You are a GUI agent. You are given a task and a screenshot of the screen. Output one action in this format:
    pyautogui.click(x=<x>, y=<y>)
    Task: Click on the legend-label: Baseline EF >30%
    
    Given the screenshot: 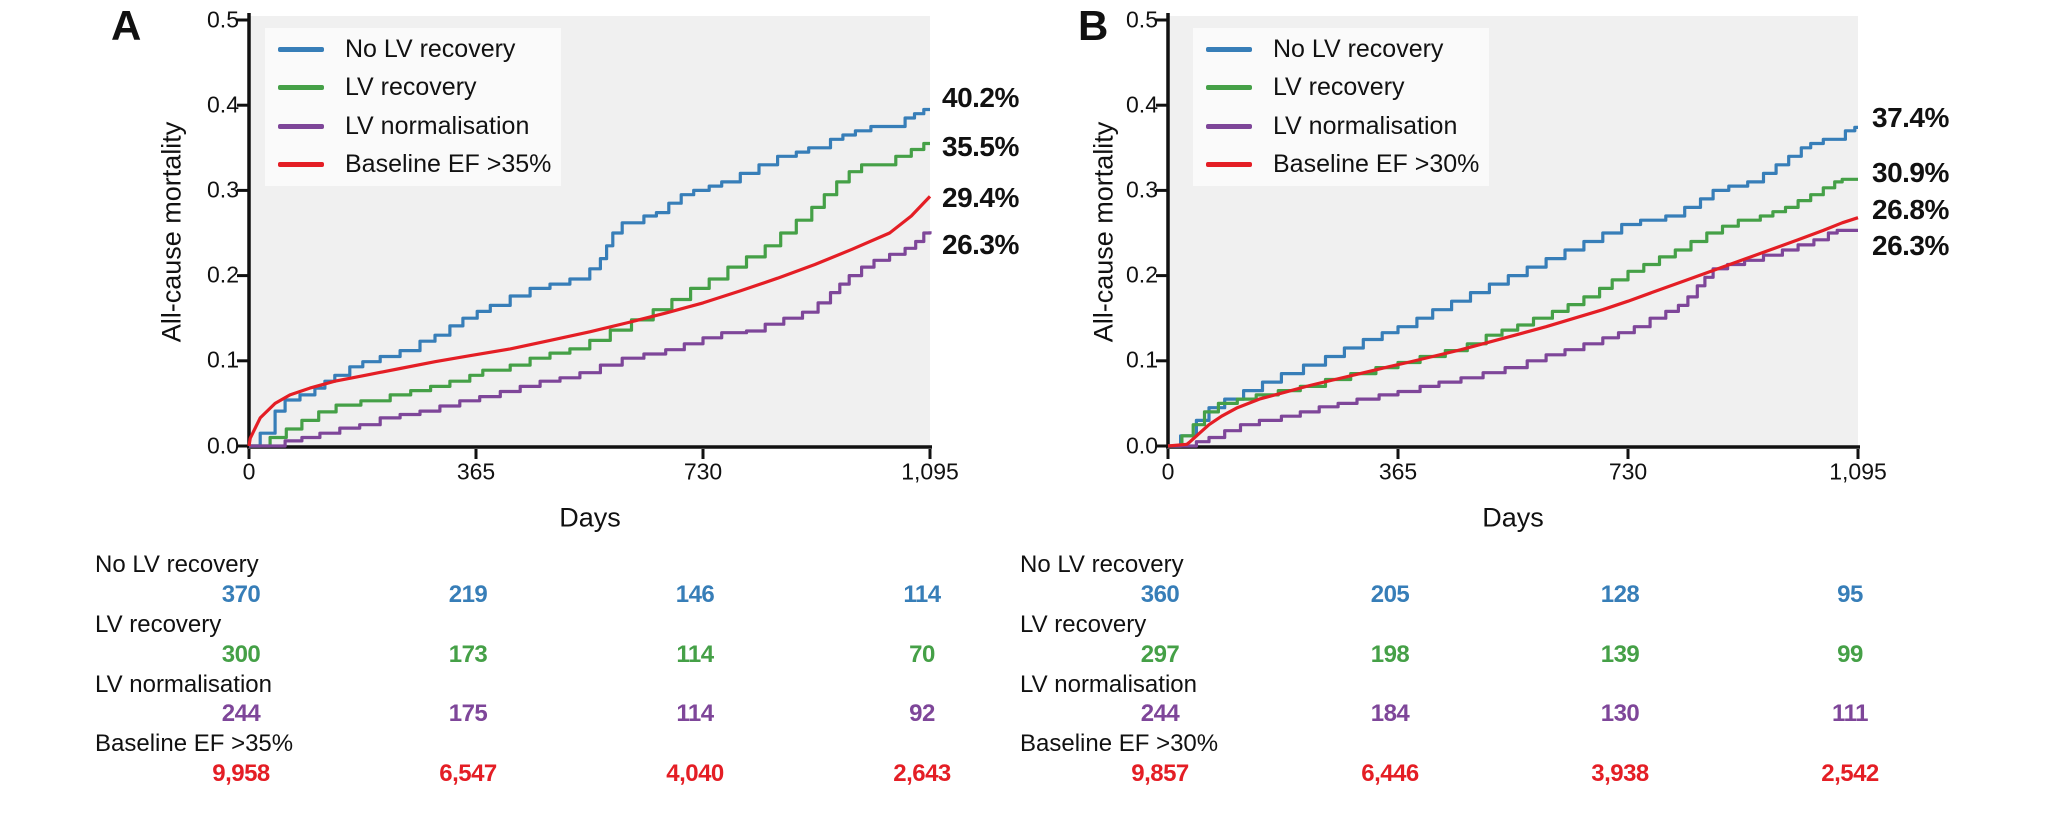 What is the action you would take?
    pyautogui.click(x=1376, y=164)
    